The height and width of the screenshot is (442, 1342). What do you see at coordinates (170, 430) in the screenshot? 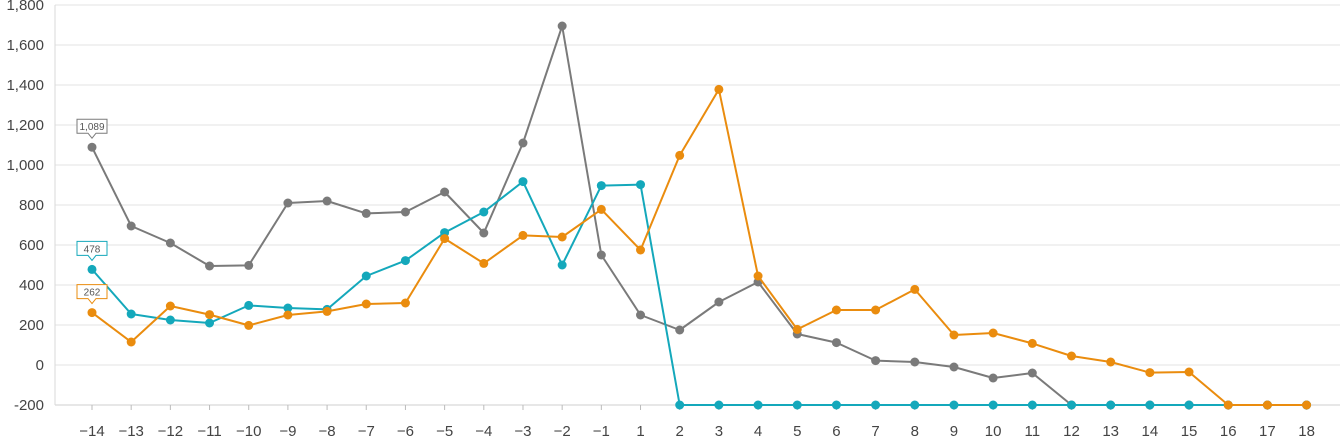
I see `x-tick-label: −12` at bounding box center [170, 430].